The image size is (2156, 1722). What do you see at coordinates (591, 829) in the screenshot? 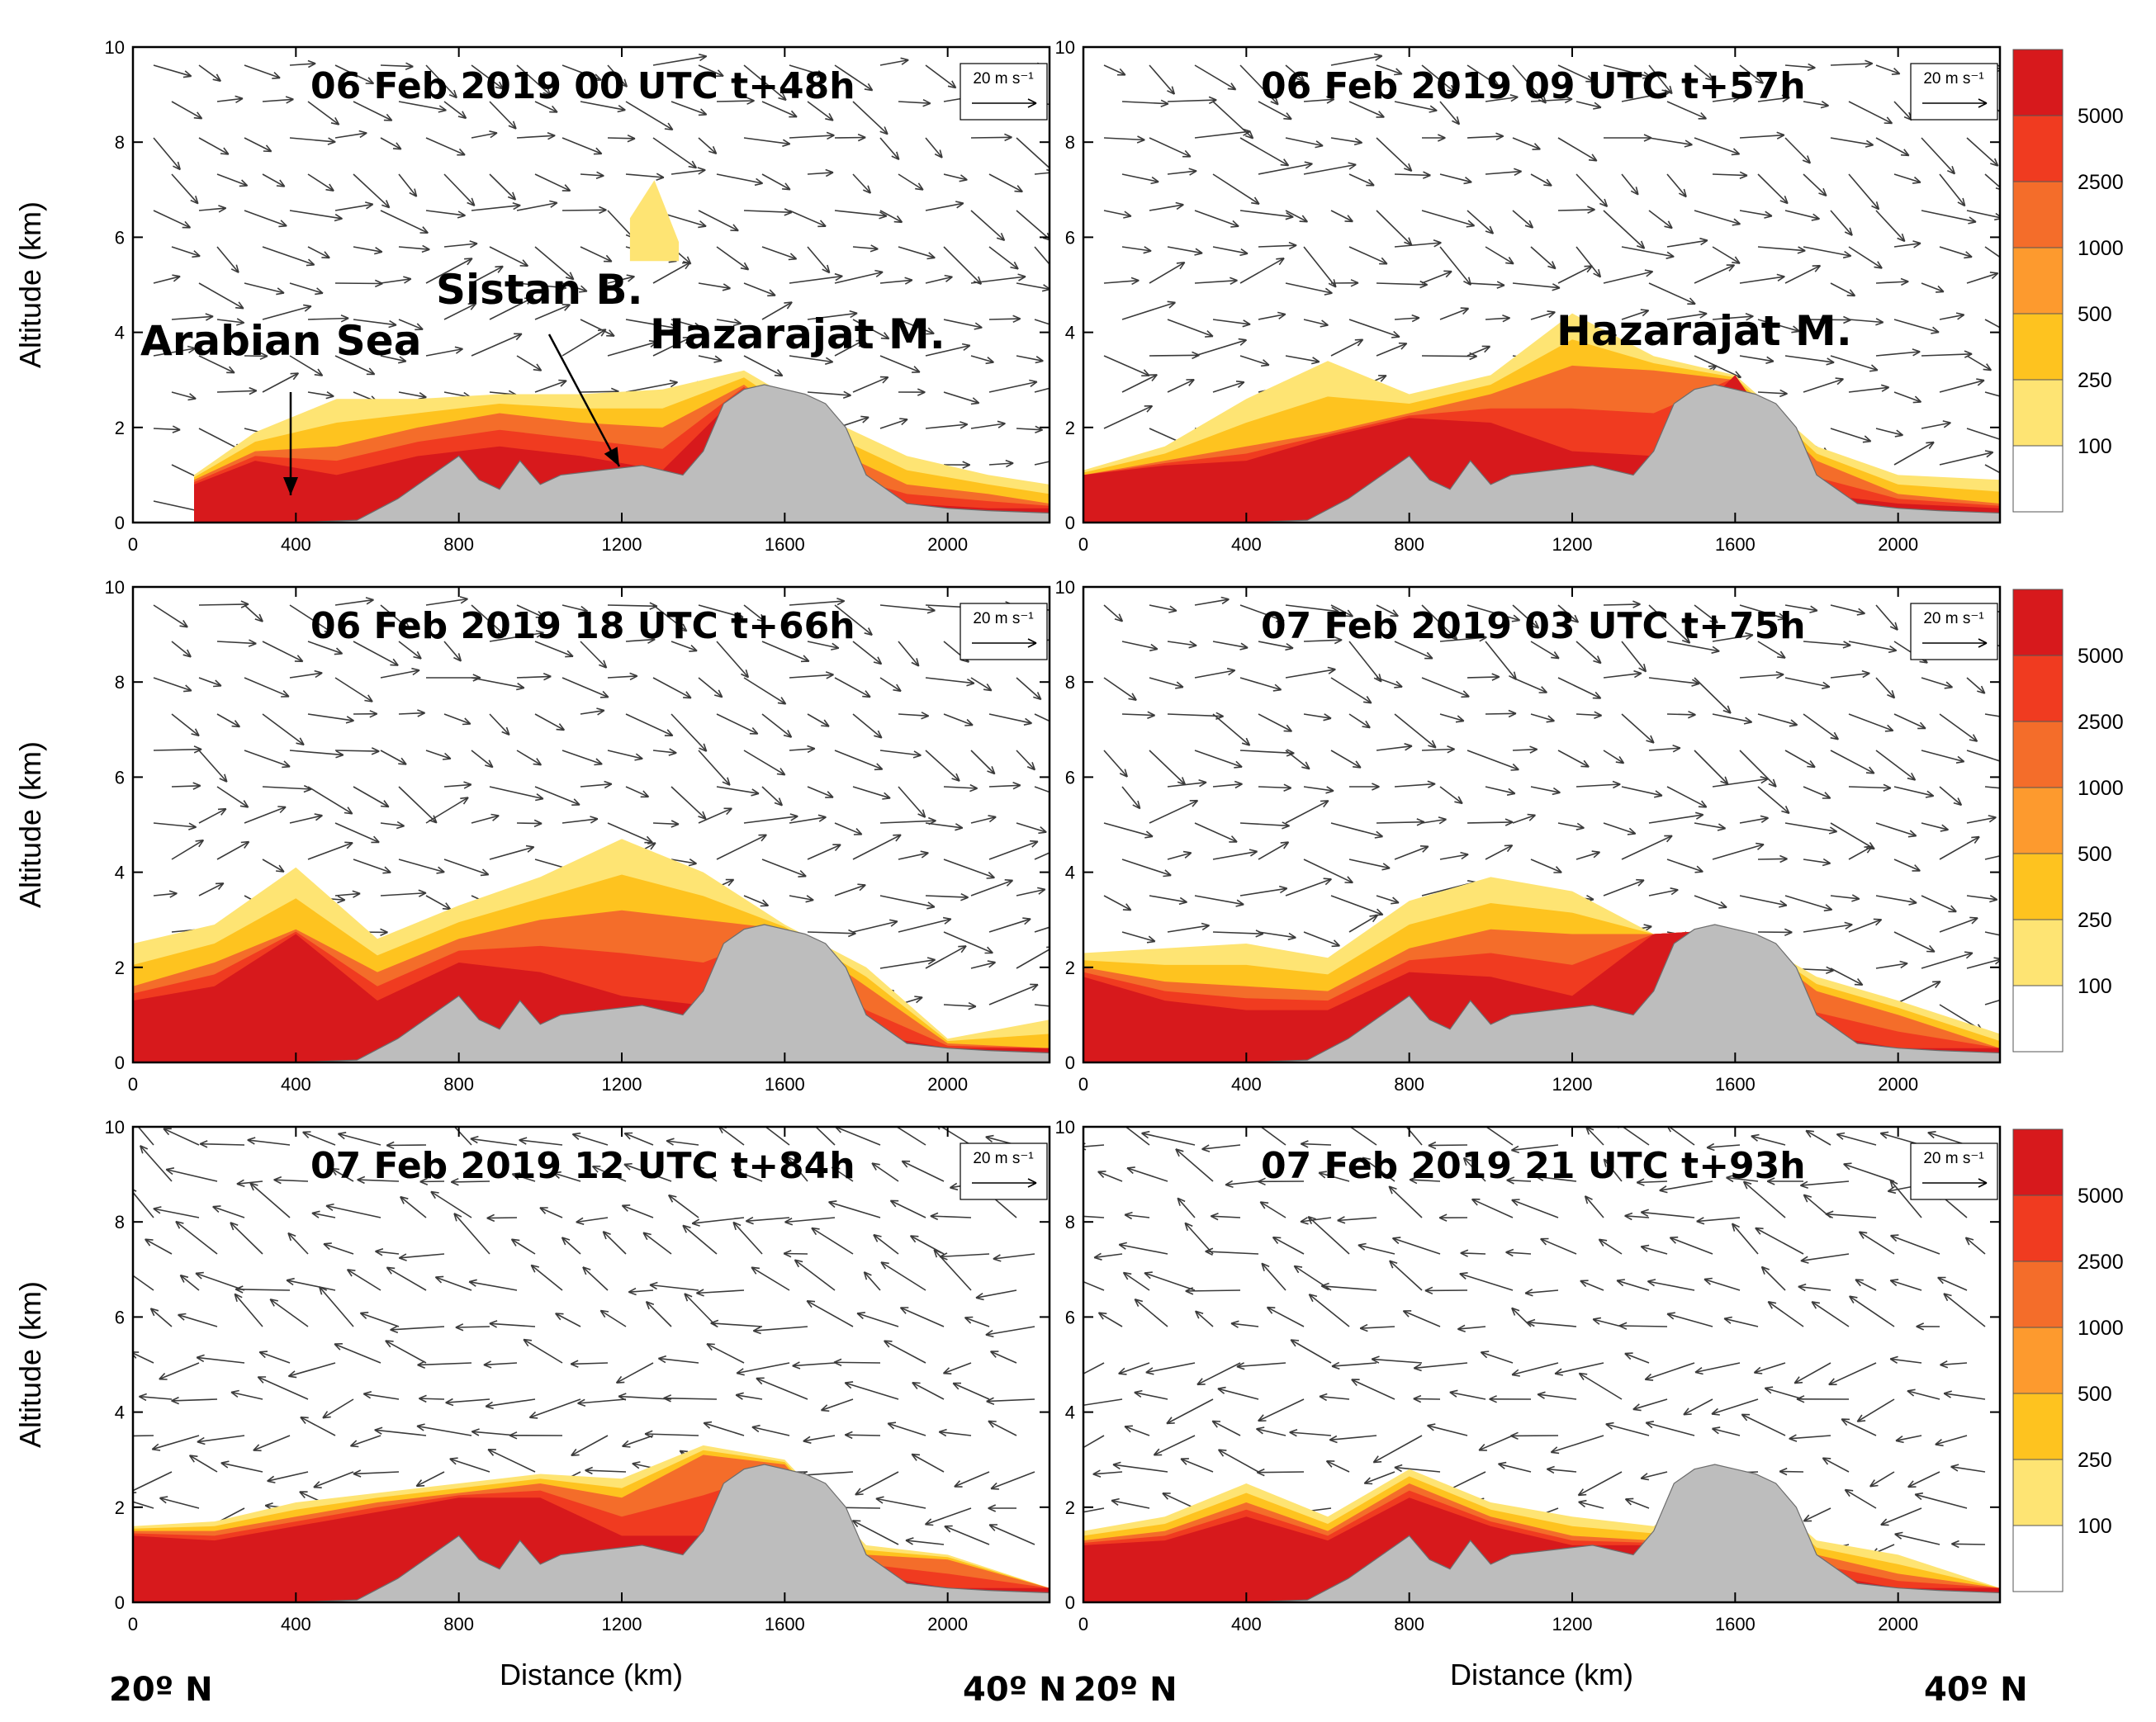
I see `plot-area` at bounding box center [591, 829].